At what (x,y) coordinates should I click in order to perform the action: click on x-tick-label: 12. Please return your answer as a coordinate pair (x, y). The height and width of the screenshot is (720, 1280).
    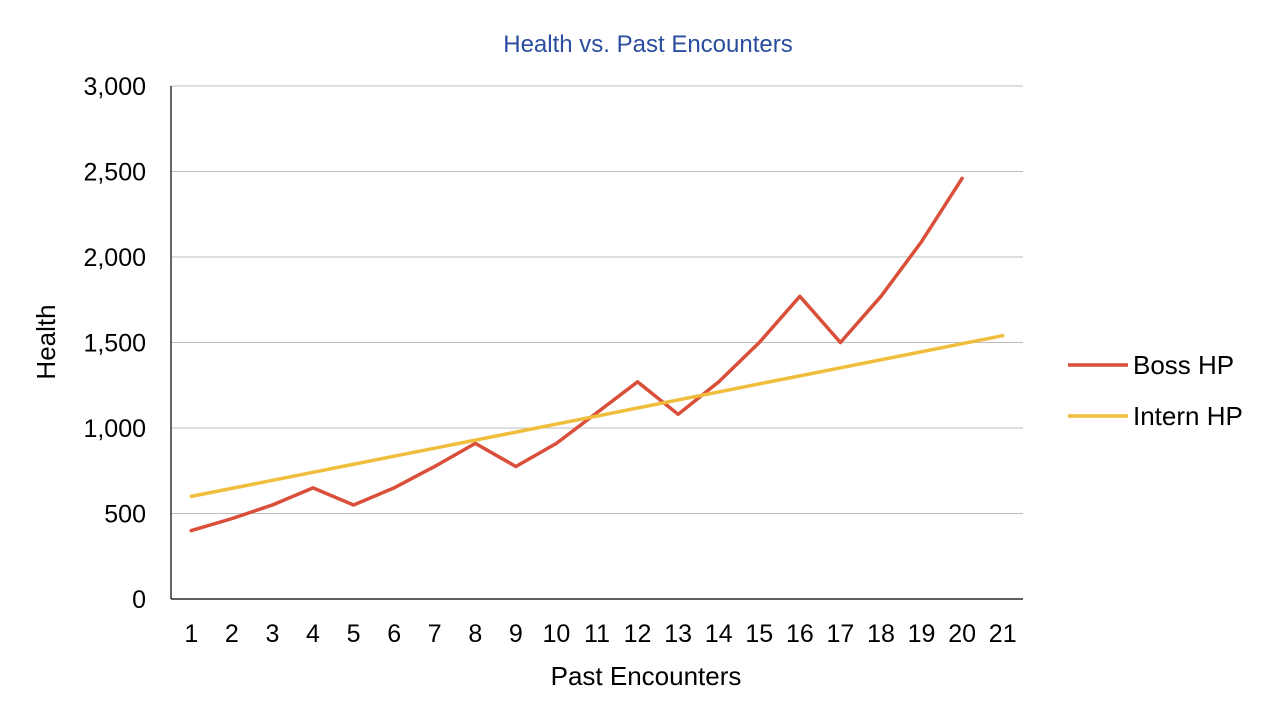
    Looking at the image, I should click on (638, 634).